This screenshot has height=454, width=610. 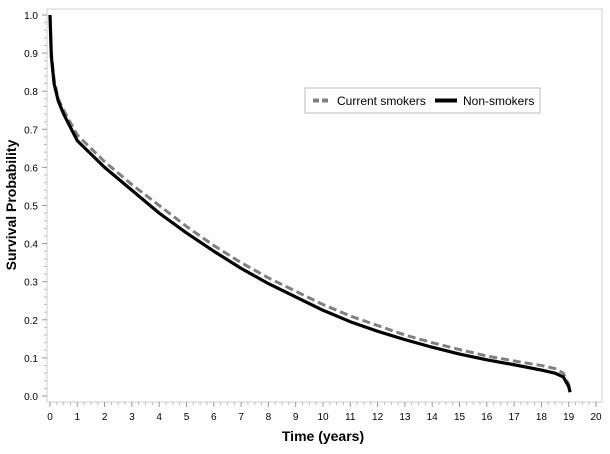 What do you see at coordinates (187, 417) in the screenshot?
I see `x-tick-label: 5` at bounding box center [187, 417].